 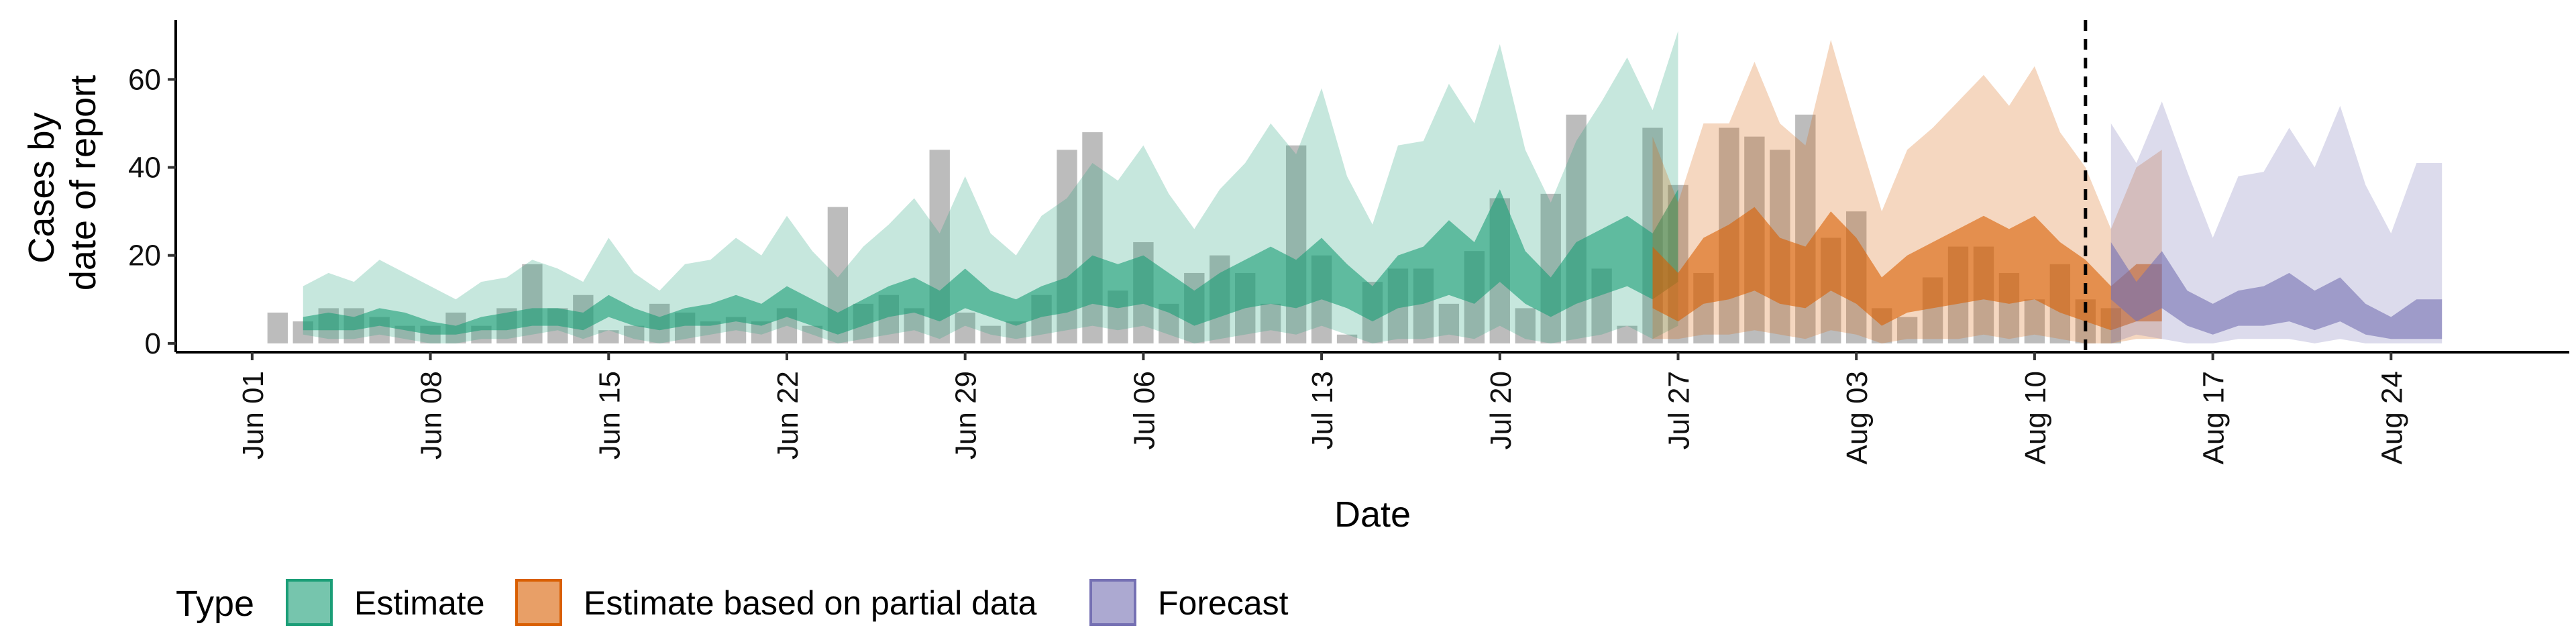 What do you see at coordinates (1223, 603) in the screenshot?
I see `legend-label: Forecast` at bounding box center [1223, 603].